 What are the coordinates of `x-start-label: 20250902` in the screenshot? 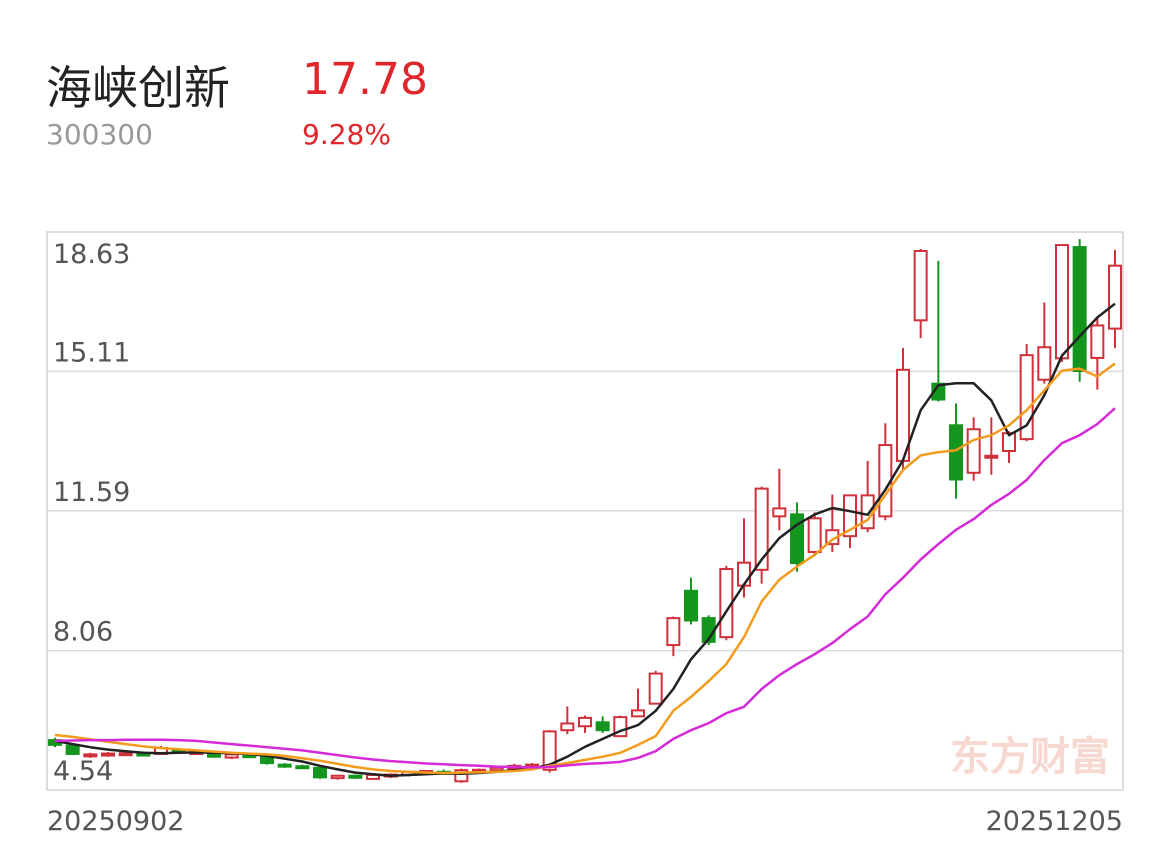 It's located at (115, 821).